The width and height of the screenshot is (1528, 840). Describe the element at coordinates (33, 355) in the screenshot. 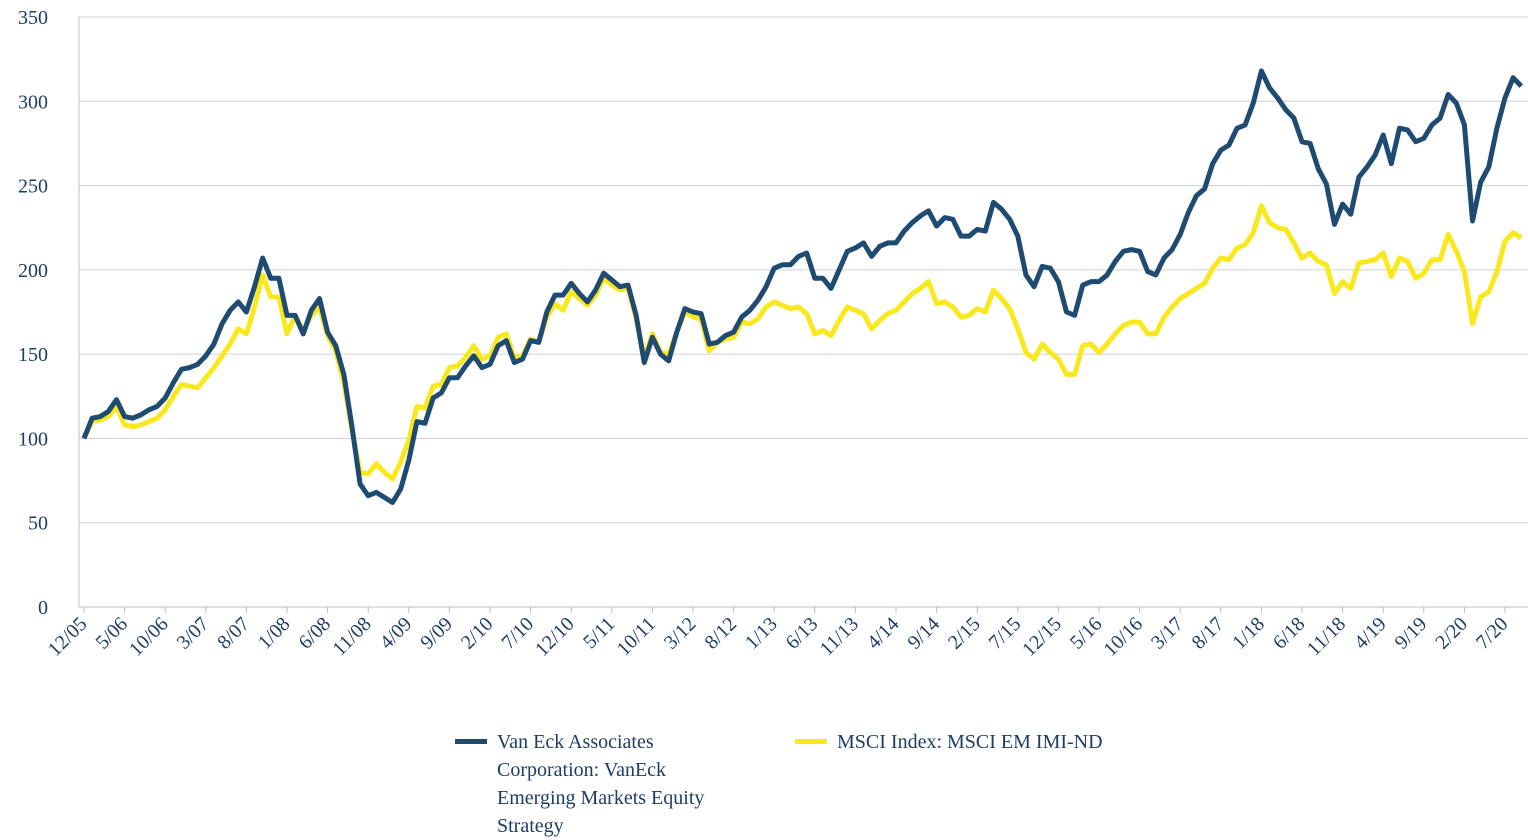

I see `y-tick-label: 150` at that location.